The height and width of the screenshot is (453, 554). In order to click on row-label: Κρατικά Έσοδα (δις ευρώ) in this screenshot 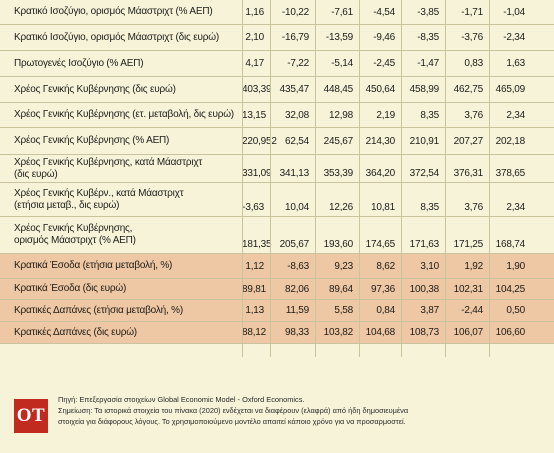, I will do `click(121, 289)`.